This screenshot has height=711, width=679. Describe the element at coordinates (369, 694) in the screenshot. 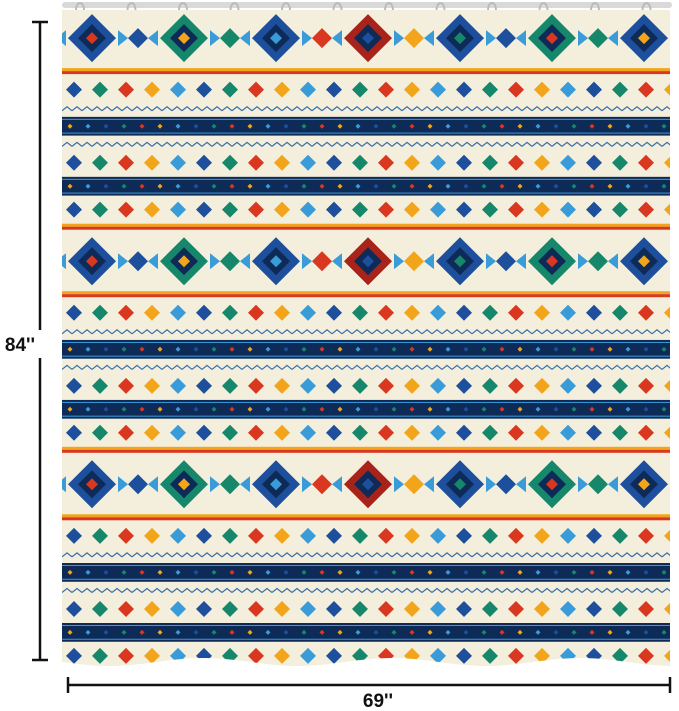

I see `width-dimension: 69''` at that location.